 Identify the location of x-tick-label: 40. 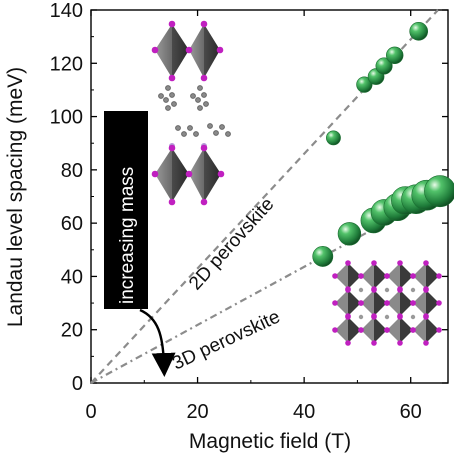
(304, 412).